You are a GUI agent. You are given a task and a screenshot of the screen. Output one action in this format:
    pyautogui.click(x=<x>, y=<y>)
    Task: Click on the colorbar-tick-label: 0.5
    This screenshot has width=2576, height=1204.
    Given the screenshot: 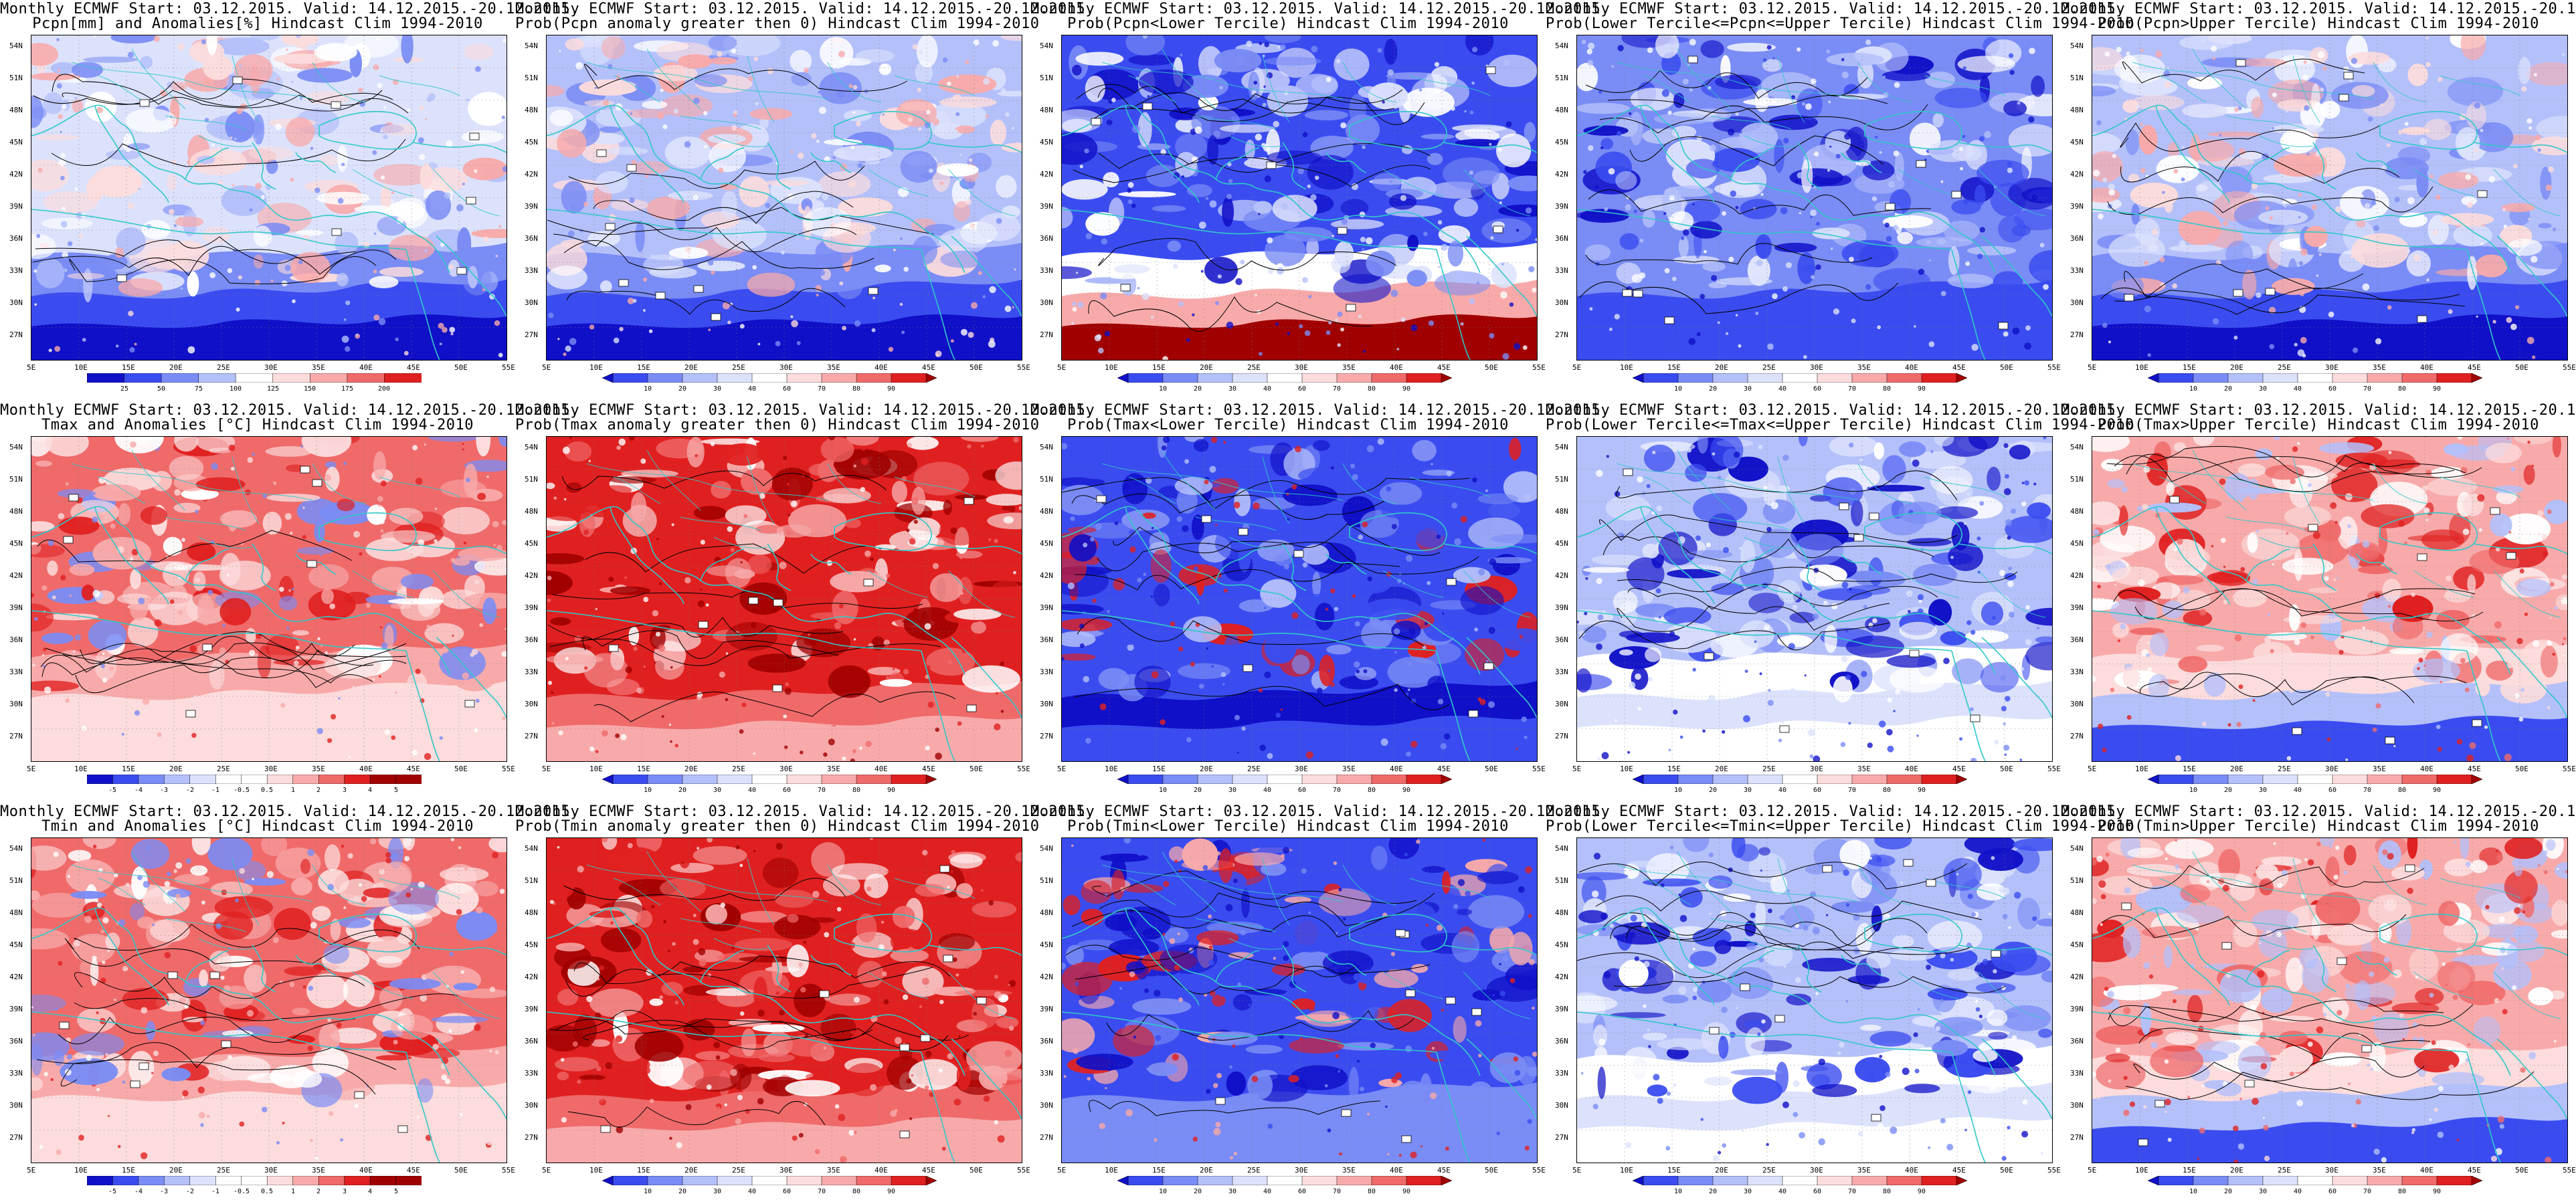 What is the action you would take?
    pyautogui.click(x=267, y=1191)
    